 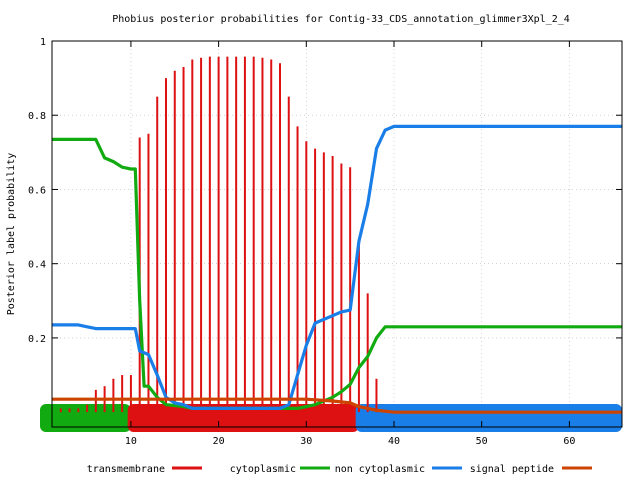 I want to click on legend-label-transmembrane: transmembrane, so click(x=126, y=469).